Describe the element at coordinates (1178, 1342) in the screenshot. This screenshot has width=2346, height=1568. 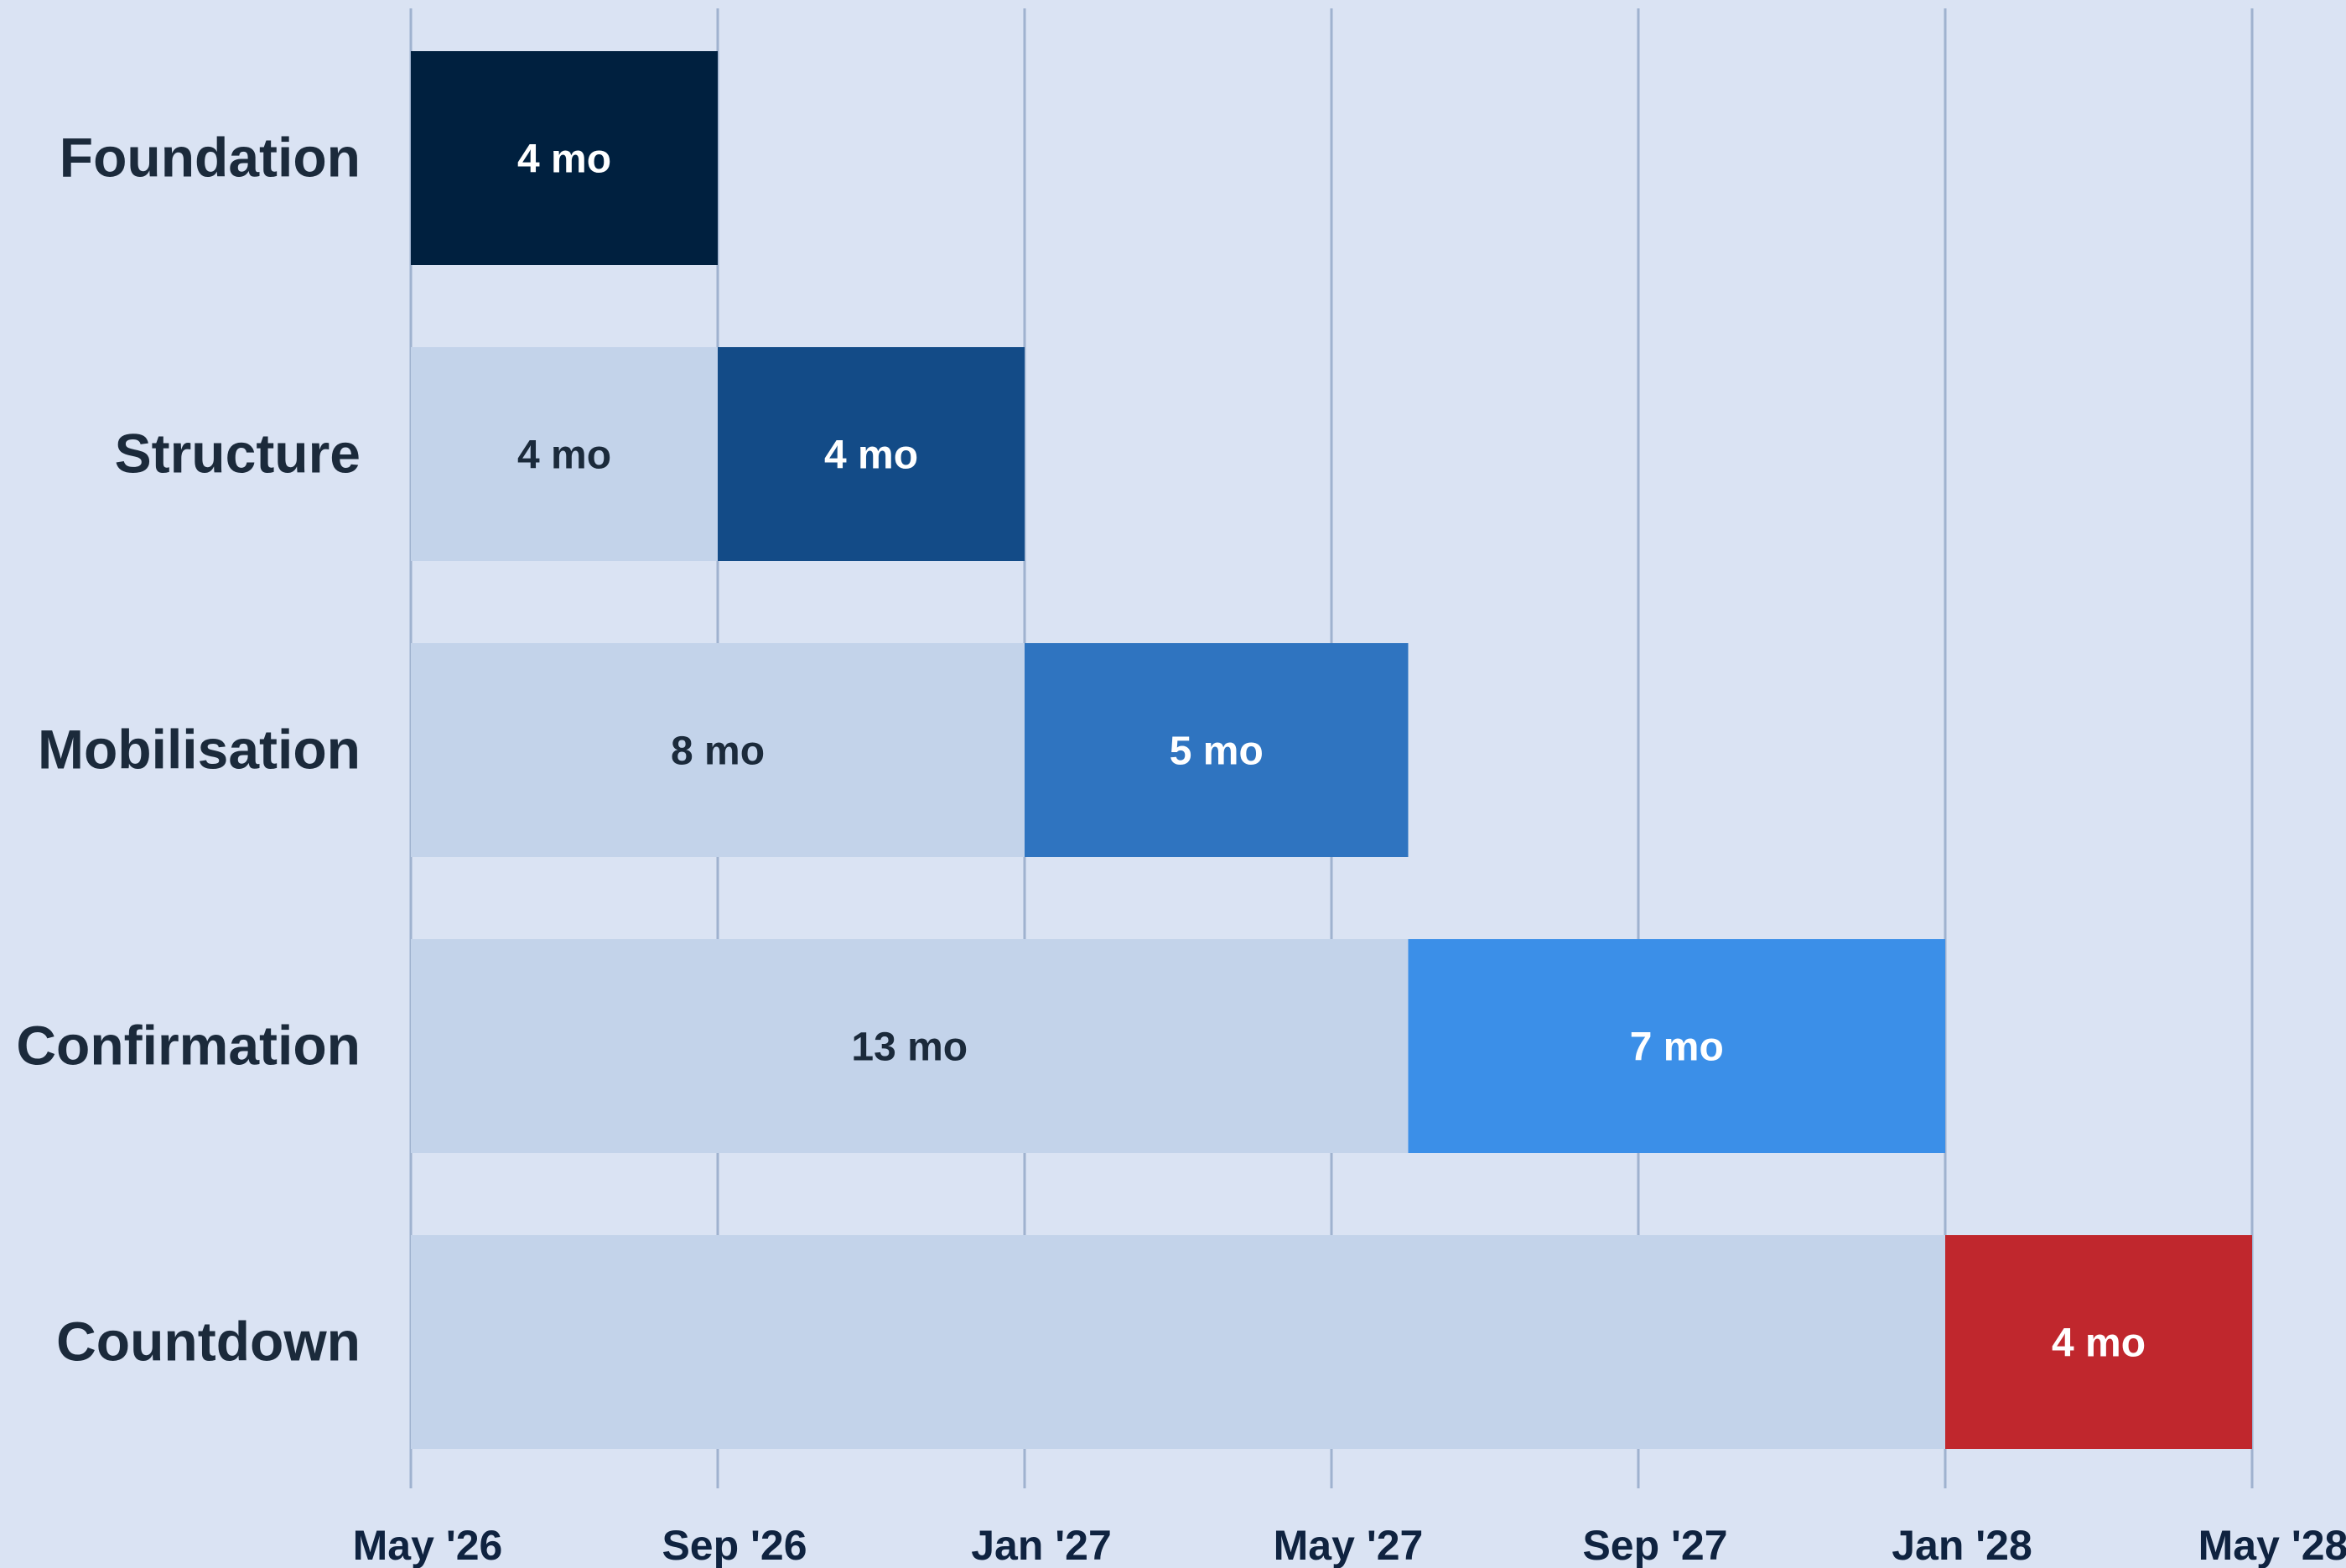
I see `bar-offset-segment` at that location.